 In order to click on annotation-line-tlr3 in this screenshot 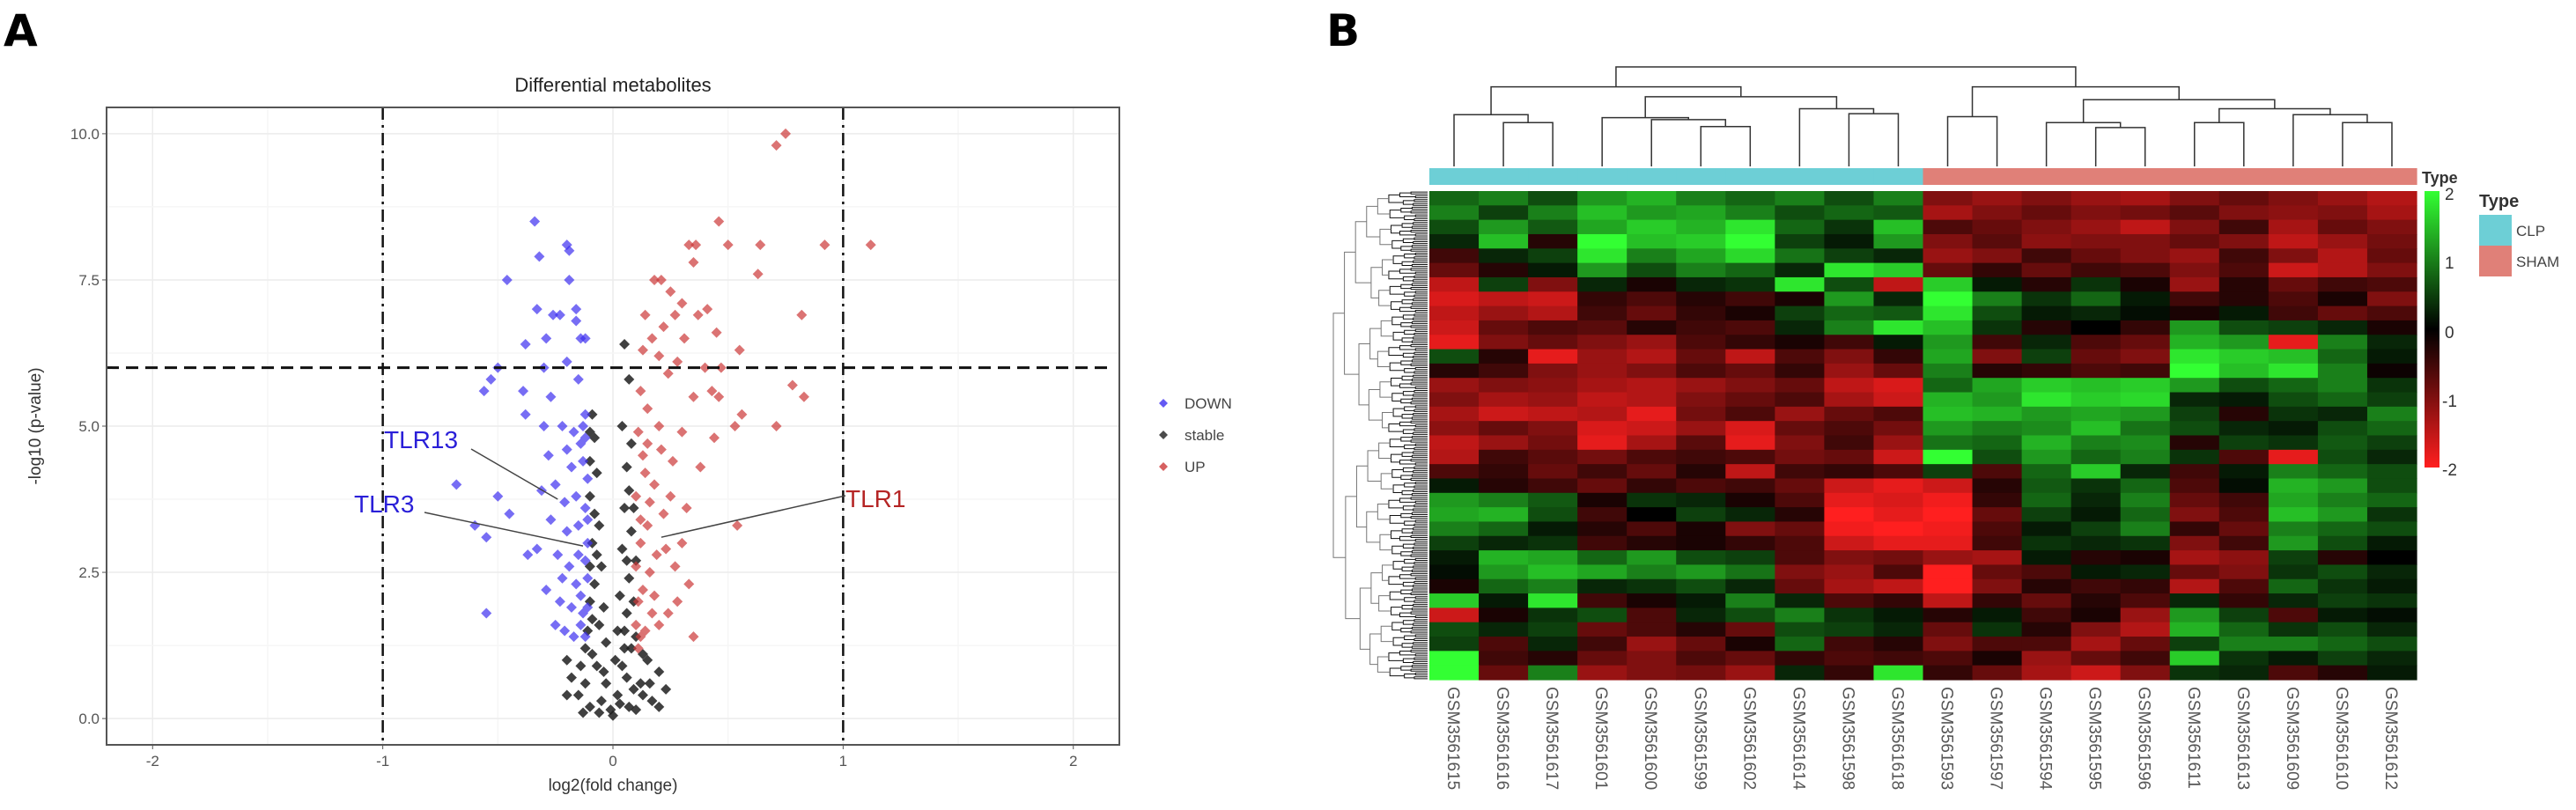, I will do `click(504, 529)`.